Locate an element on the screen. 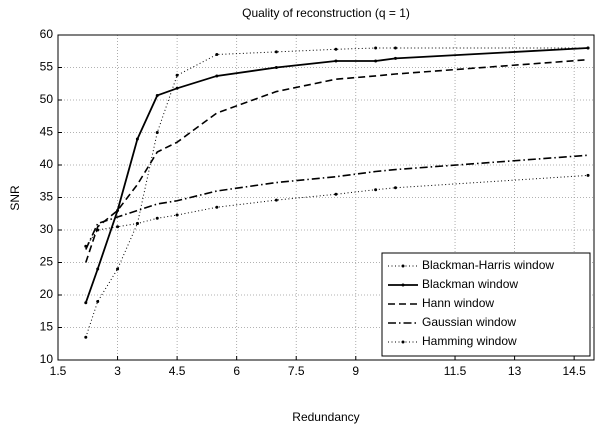 This screenshot has height=426, width=608. legend-label: Blackman-Harris window is located at coordinates (488, 265).